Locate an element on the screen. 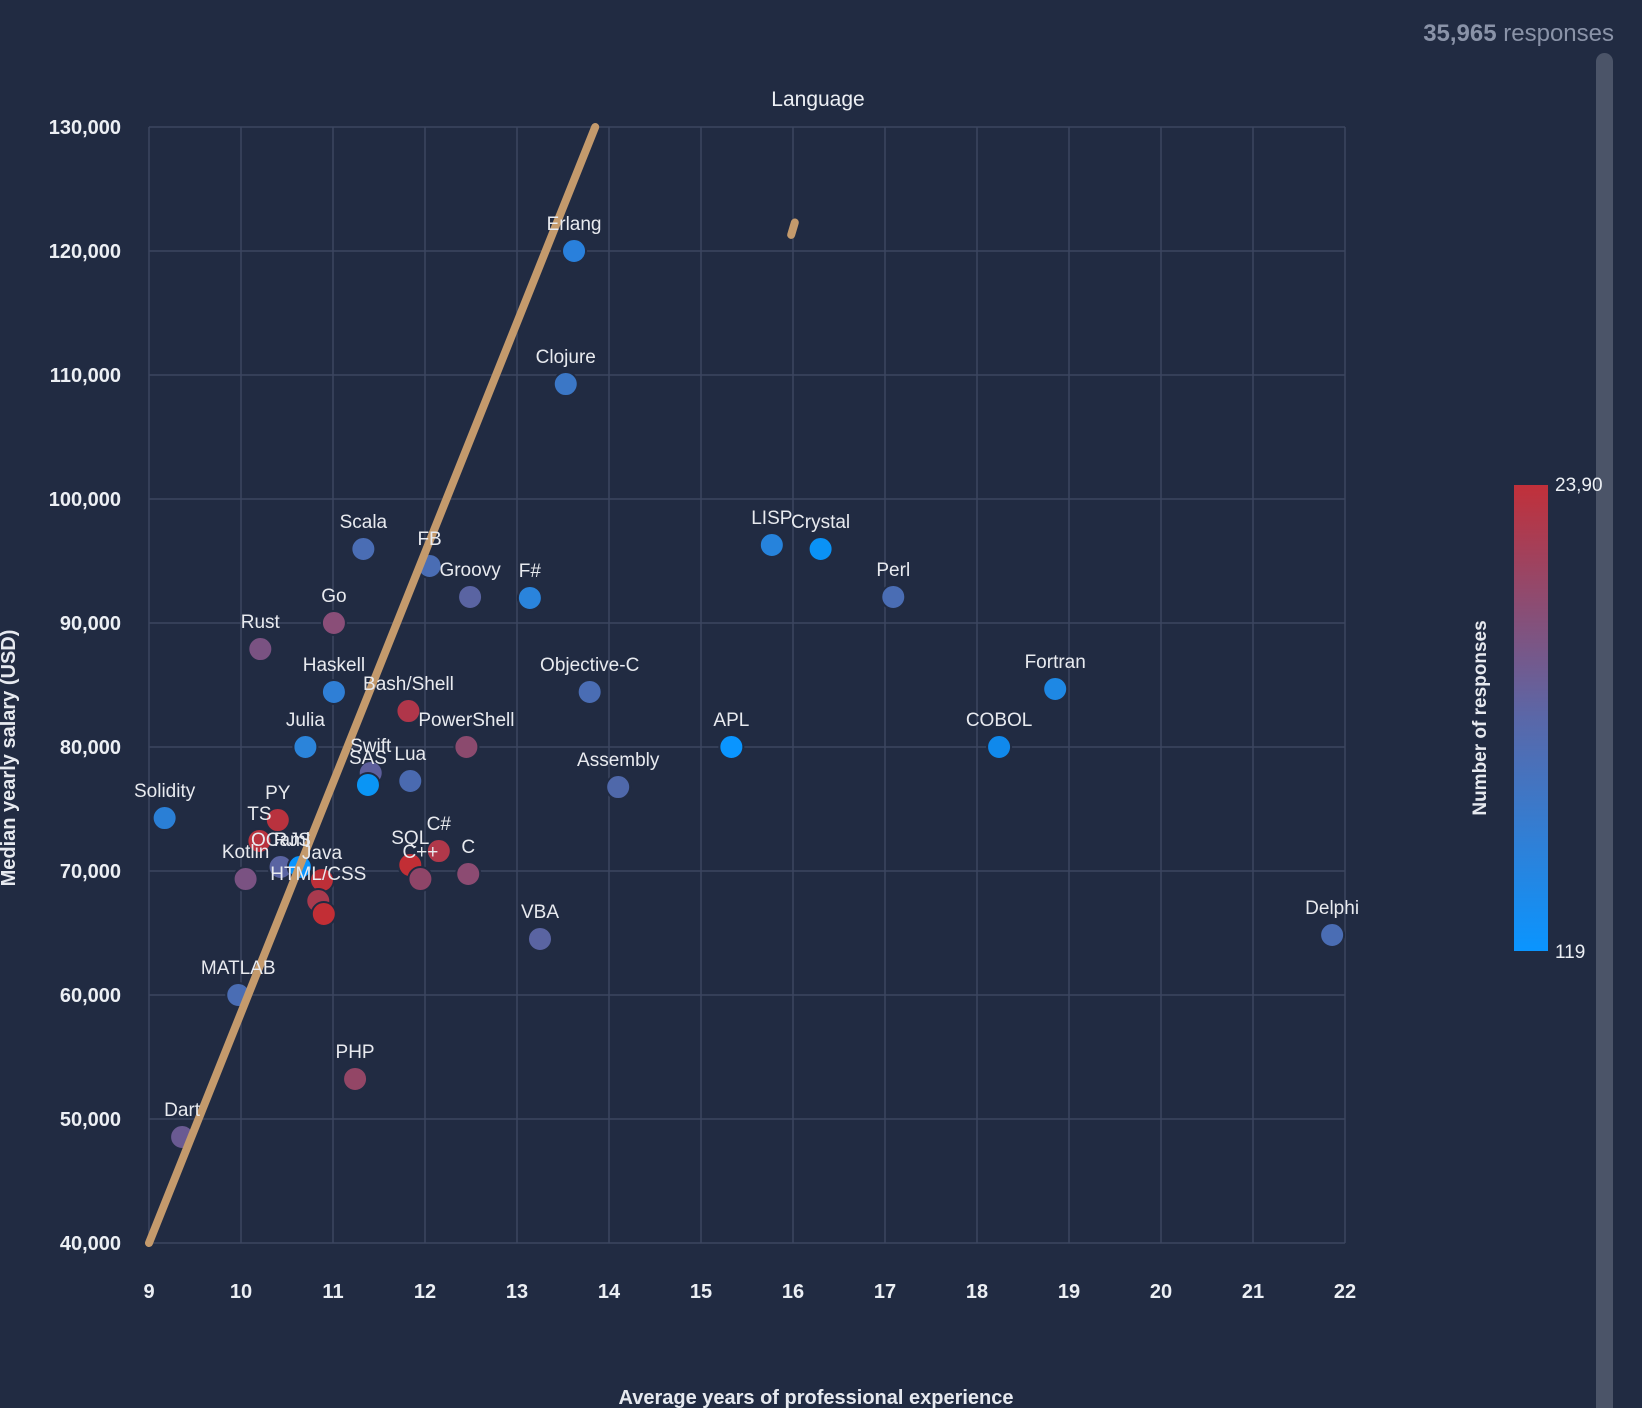 This screenshot has height=1408, width=1642. trendline-fragment is located at coordinates (793, 228).